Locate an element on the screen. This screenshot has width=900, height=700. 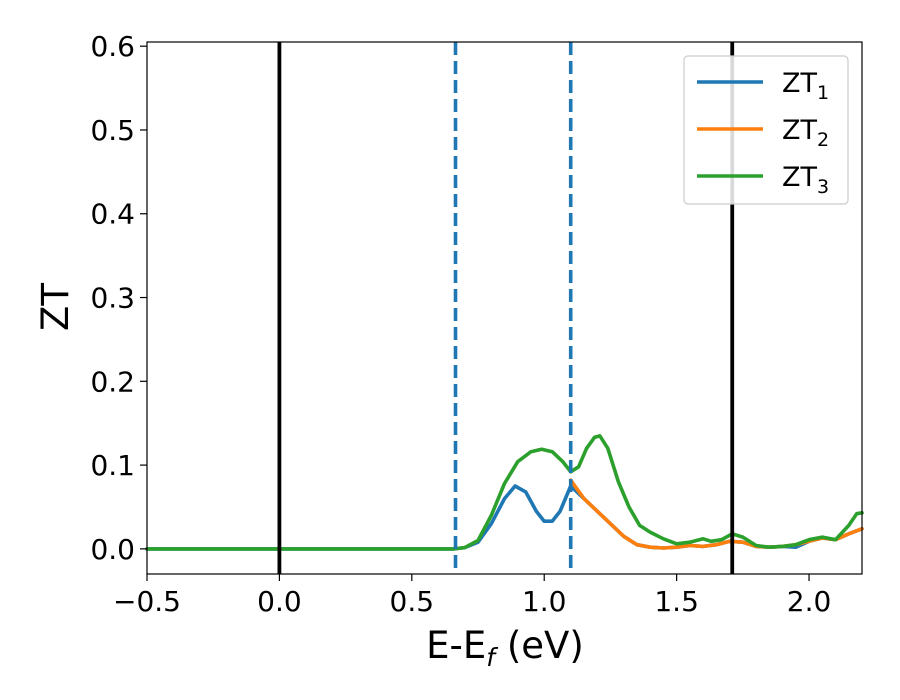
y-tick-label: 0.3 is located at coordinates (112, 298).